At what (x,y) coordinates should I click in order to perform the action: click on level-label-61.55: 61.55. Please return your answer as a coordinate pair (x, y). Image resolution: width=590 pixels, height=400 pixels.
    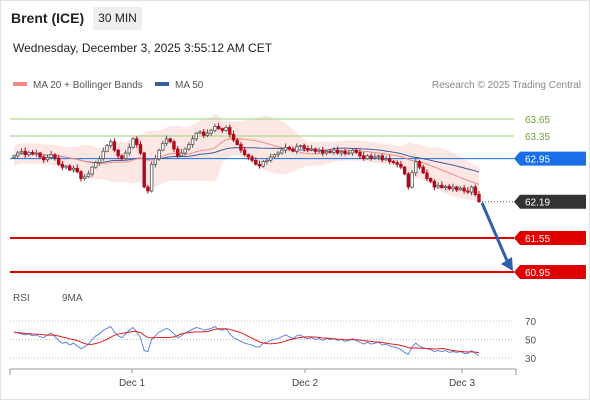
    Looking at the image, I should click on (537, 239).